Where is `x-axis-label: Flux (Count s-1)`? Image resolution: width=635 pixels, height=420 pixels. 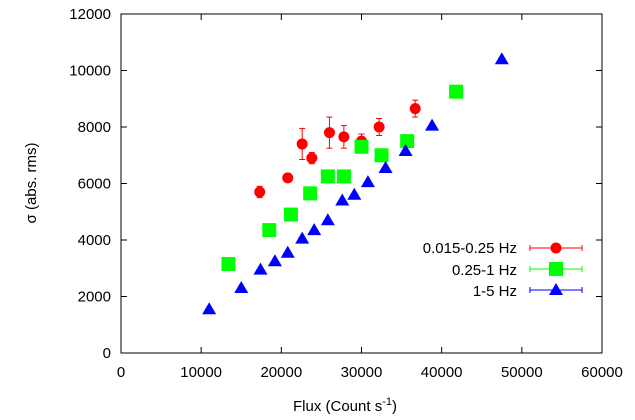
x-axis-label: Flux (Count s-1) is located at coordinates (345, 405).